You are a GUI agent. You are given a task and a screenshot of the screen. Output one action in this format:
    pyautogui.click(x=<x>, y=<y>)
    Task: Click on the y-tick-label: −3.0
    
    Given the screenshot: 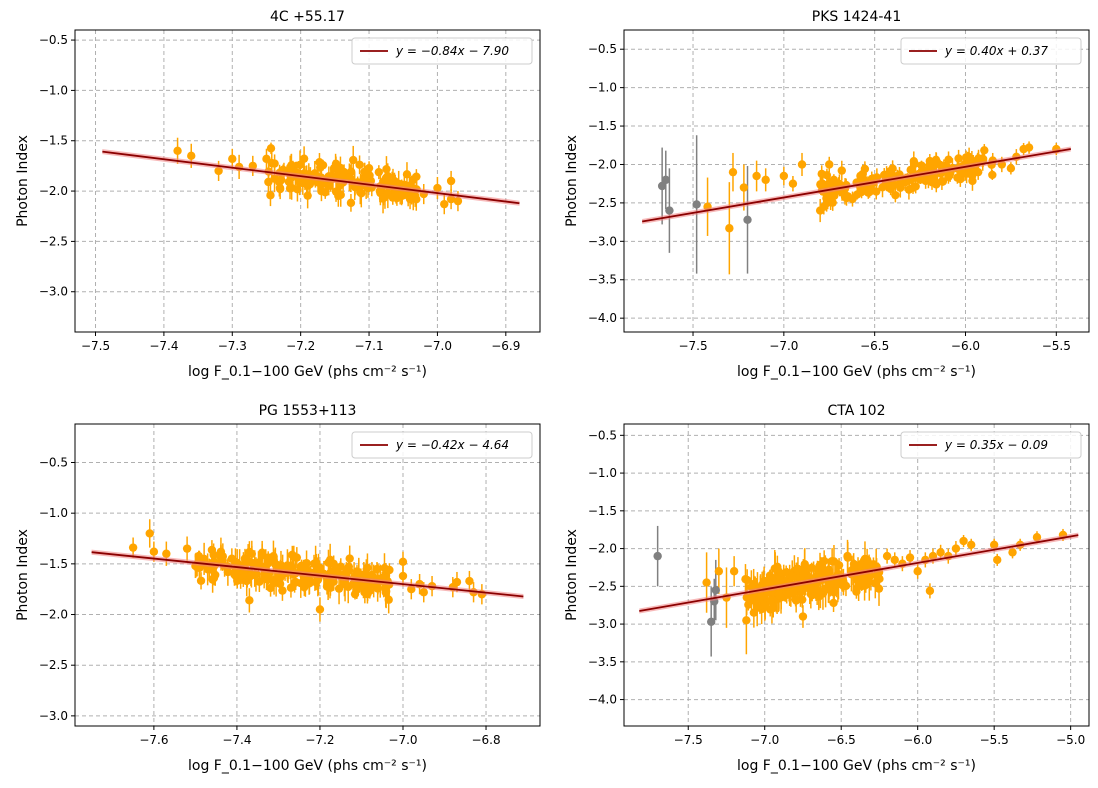 What is the action you would take?
    pyautogui.click(x=602, y=241)
    